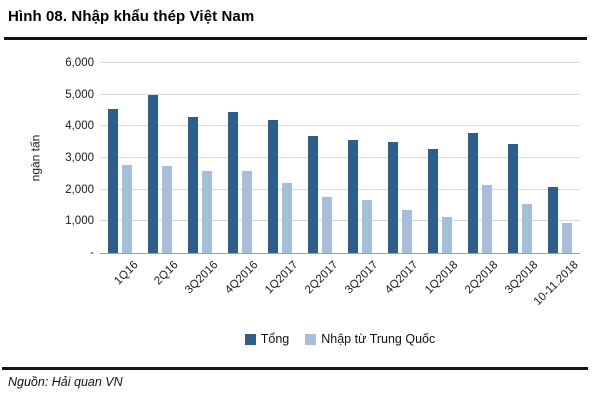  Describe the element at coordinates (79, 158) in the screenshot. I see `y-tick-label: 3,000` at that location.